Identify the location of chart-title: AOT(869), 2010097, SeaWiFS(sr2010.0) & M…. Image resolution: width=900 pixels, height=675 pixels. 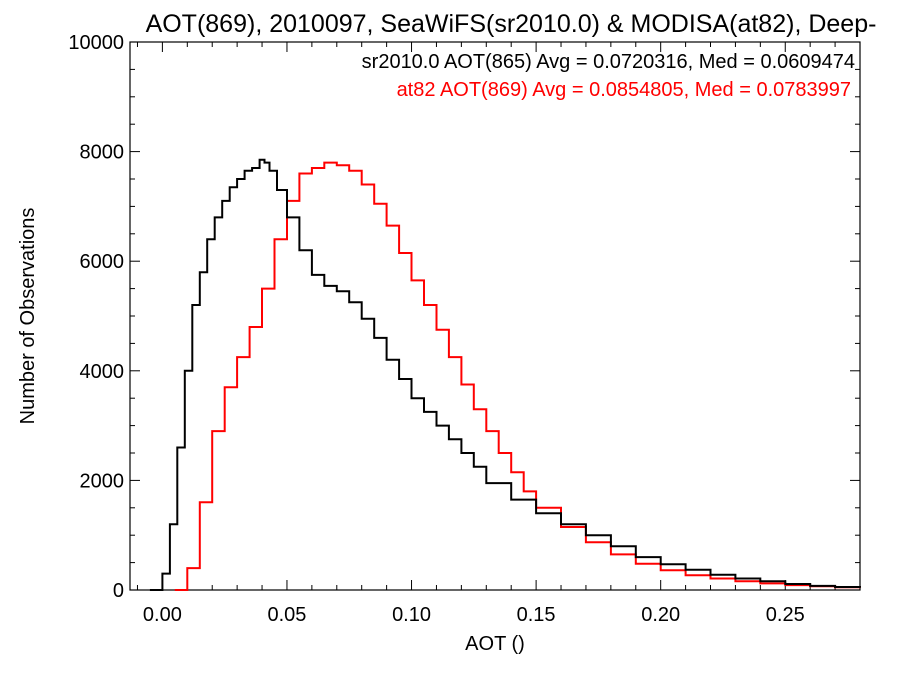
(511, 24).